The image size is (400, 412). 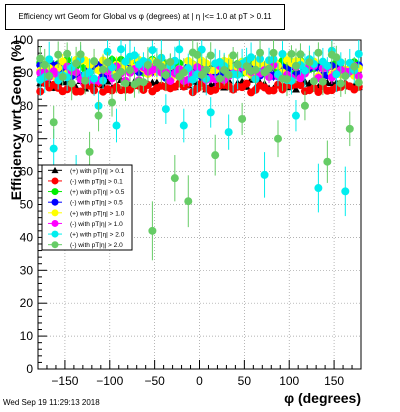 What do you see at coordinates (96, 203) in the screenshot?
I see `legend-label: (-) with pT|η| > 0.5` at bounding box center [96, 203].